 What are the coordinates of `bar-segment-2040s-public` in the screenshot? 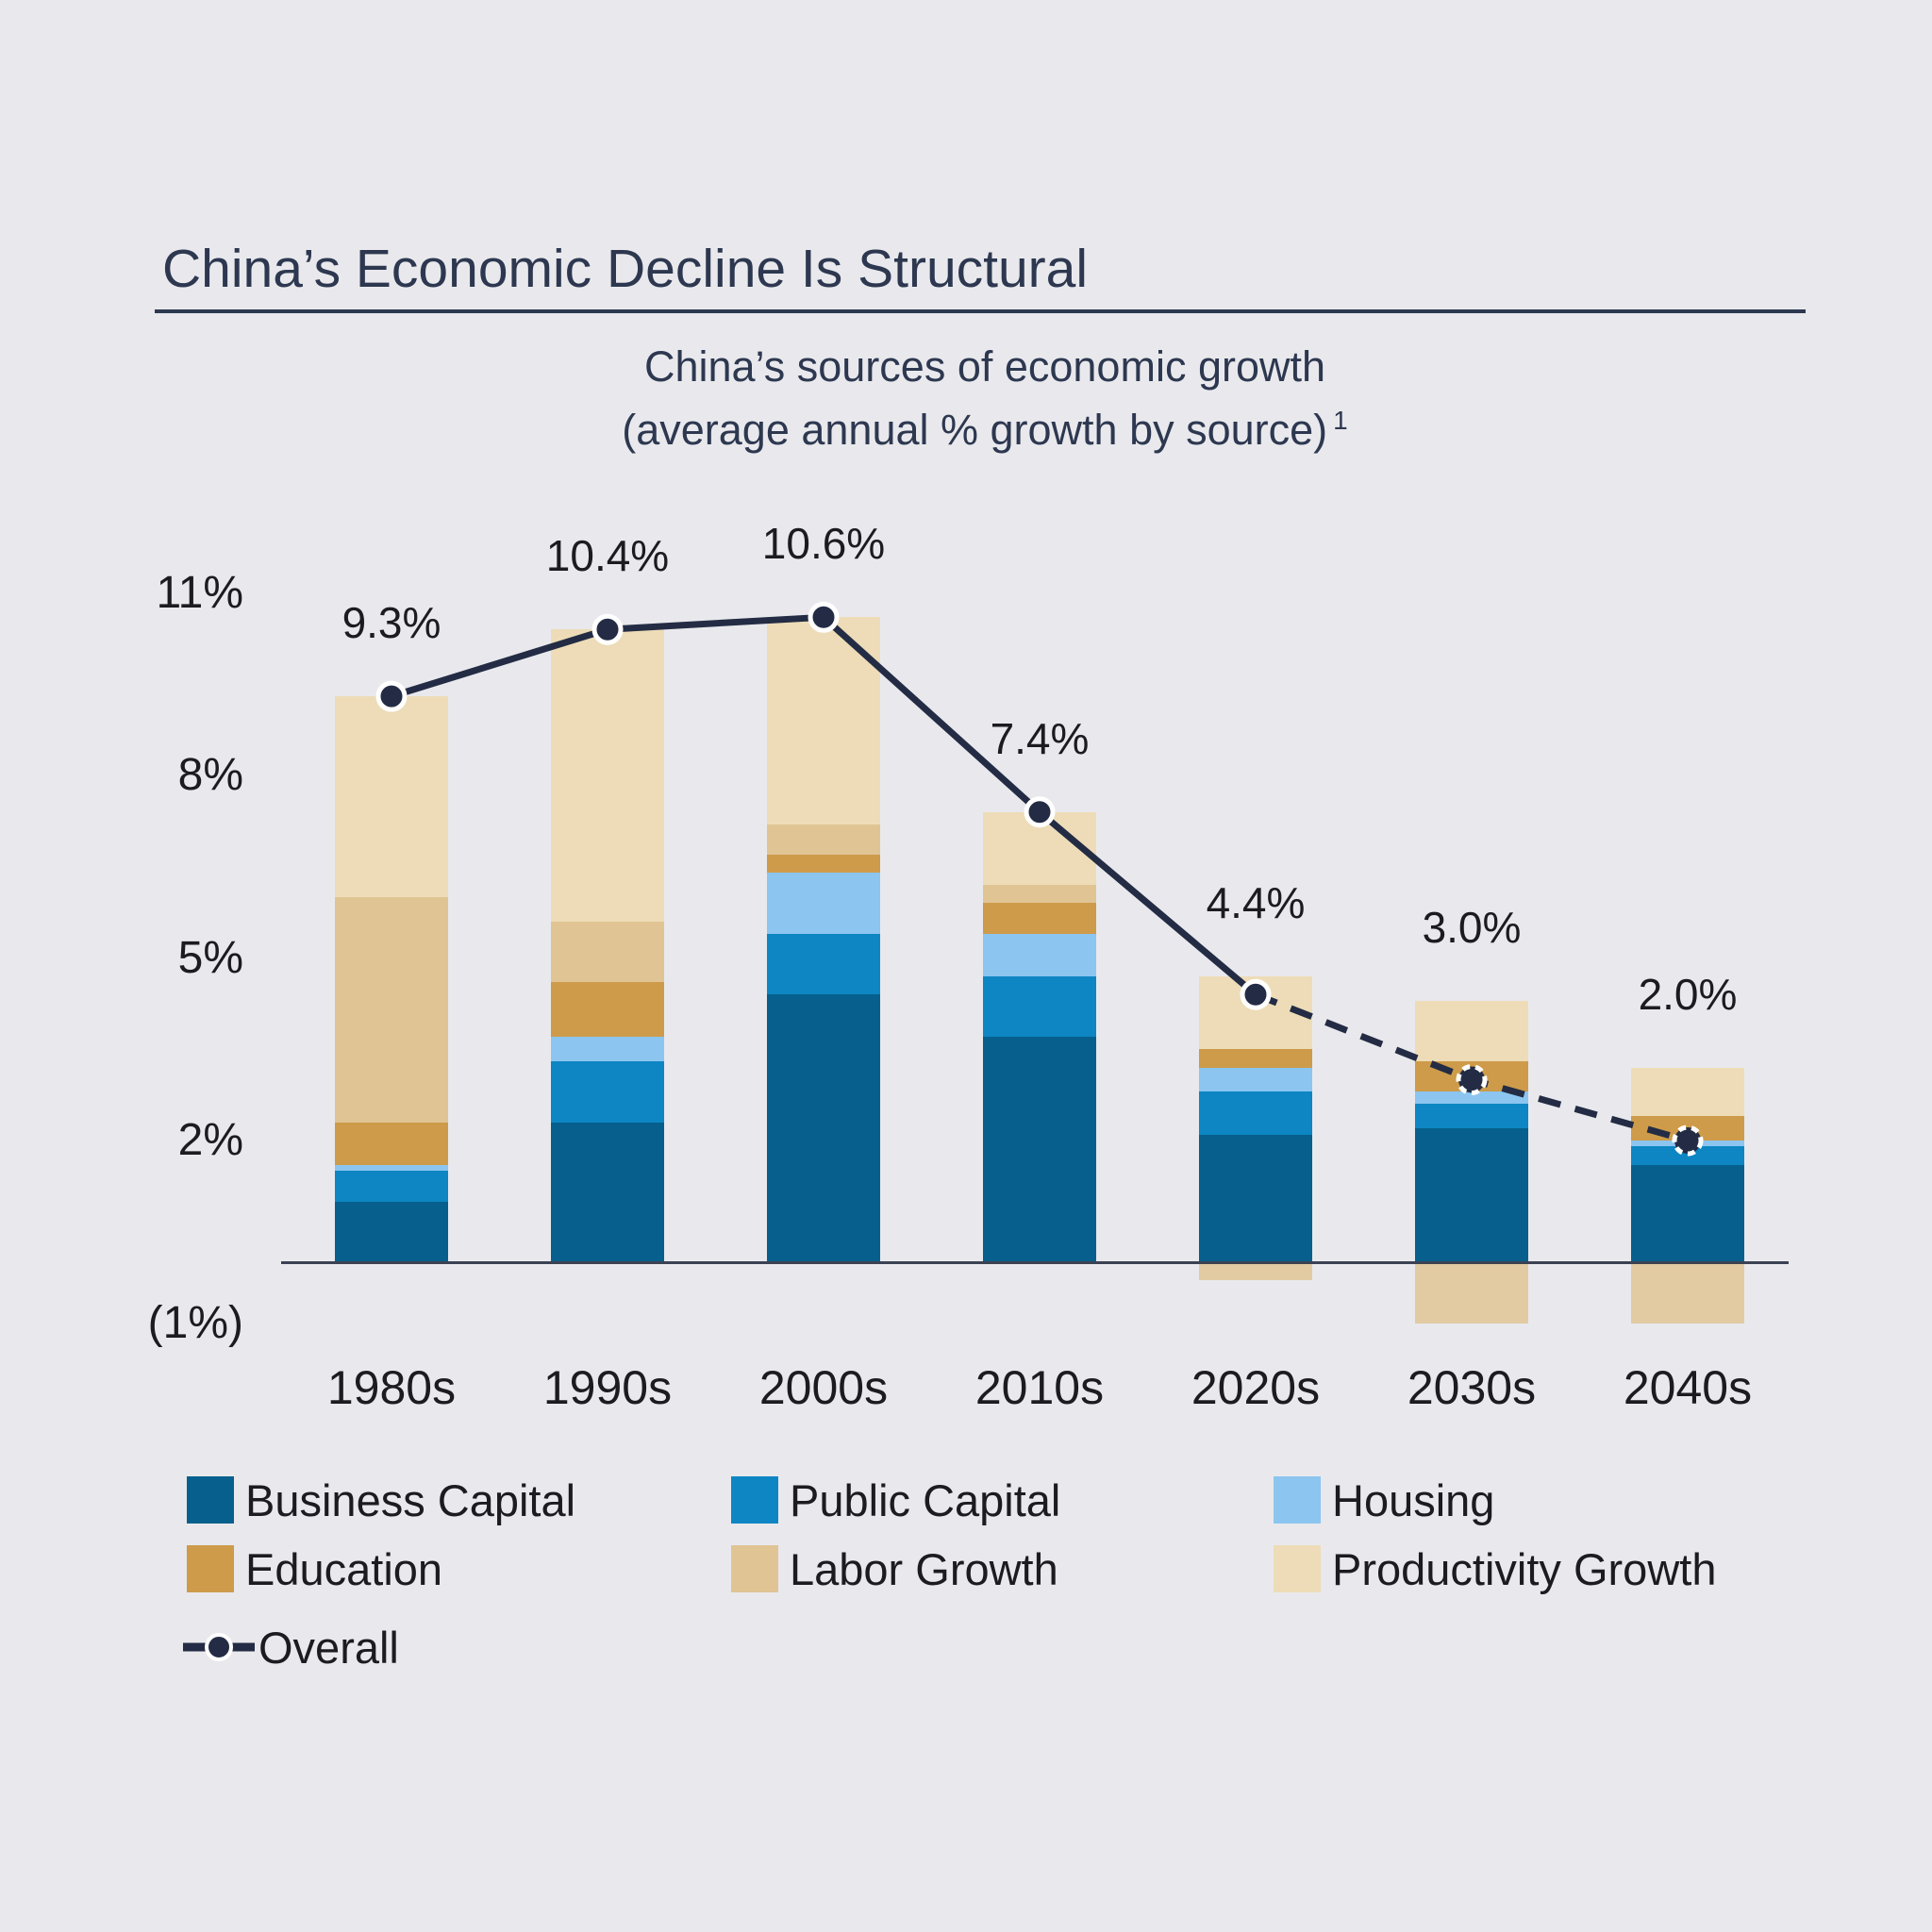 It's located at (1687, 1155).